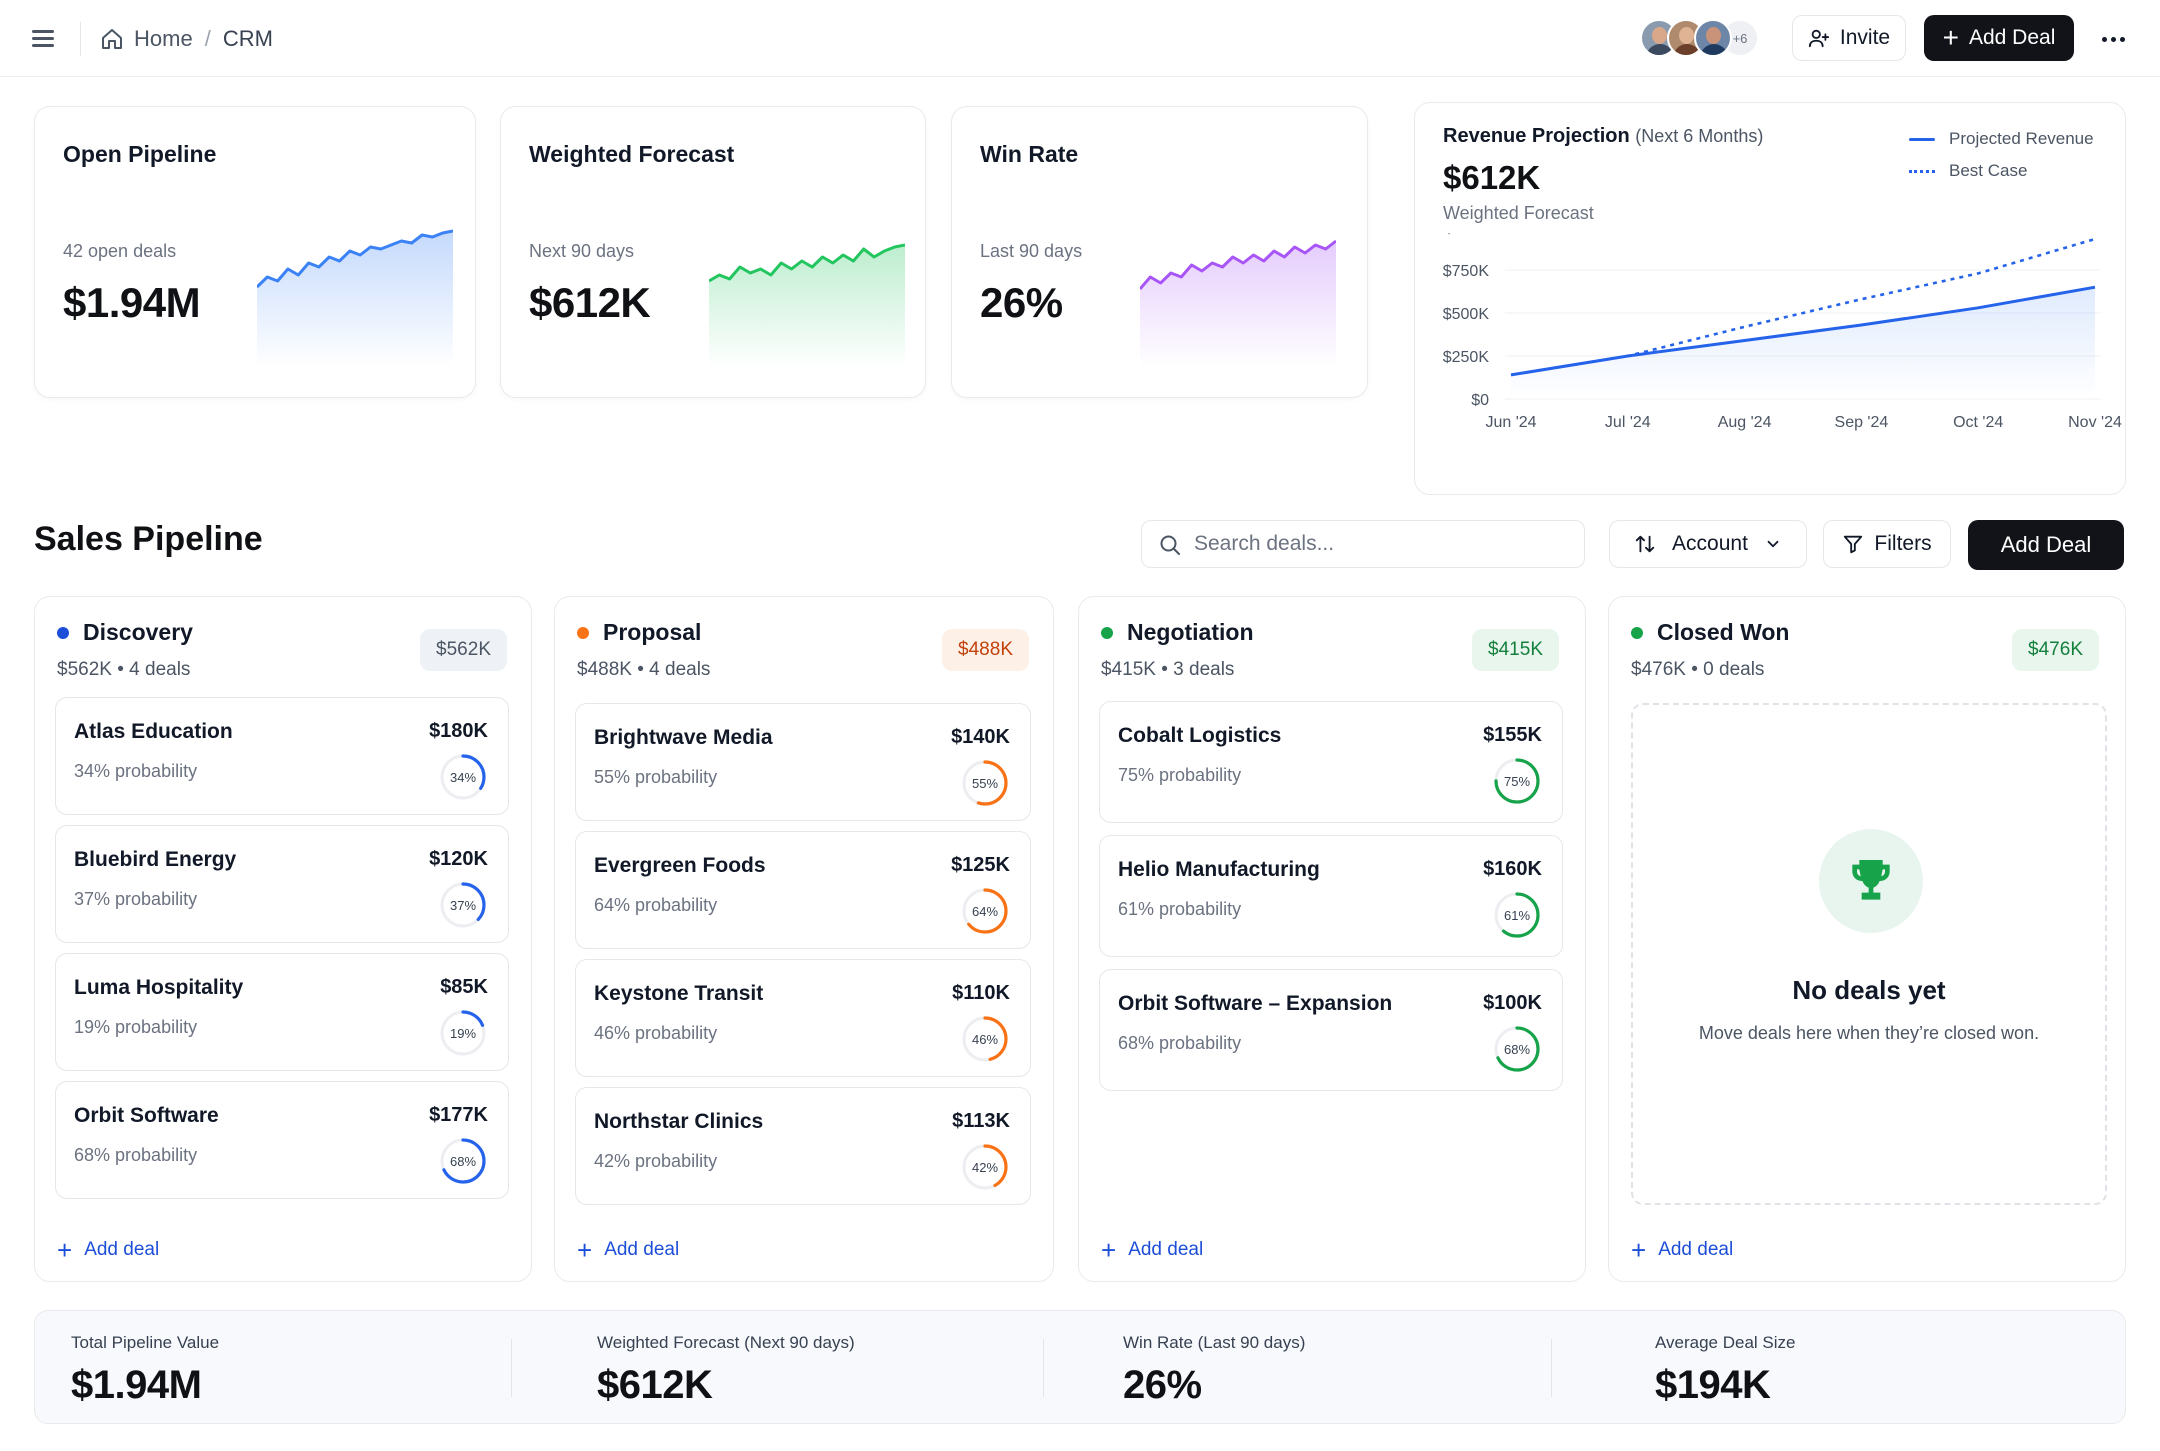 The image size is (2160, 1451). I want to click on ring-percent-label: 37%, so click(463, 905).